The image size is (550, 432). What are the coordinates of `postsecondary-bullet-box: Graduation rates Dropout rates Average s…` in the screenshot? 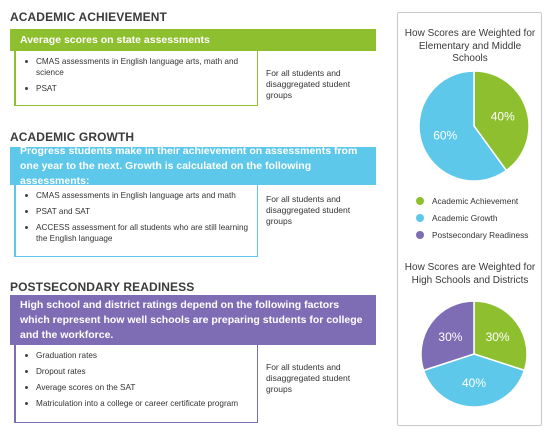 It's located at (136, 384).